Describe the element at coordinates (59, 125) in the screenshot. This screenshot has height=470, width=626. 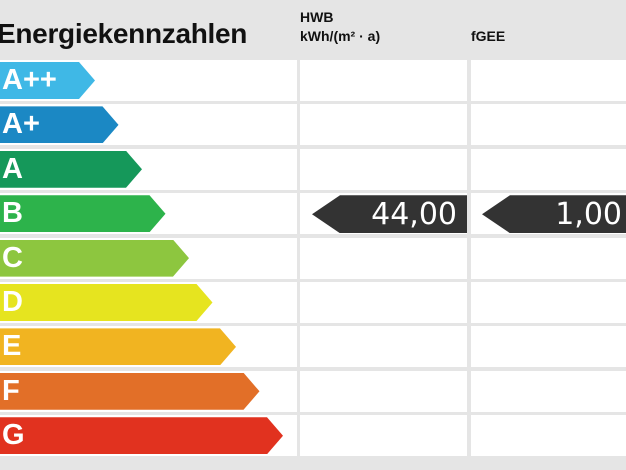
I see `class-arrow-aplus: A+` at that location.